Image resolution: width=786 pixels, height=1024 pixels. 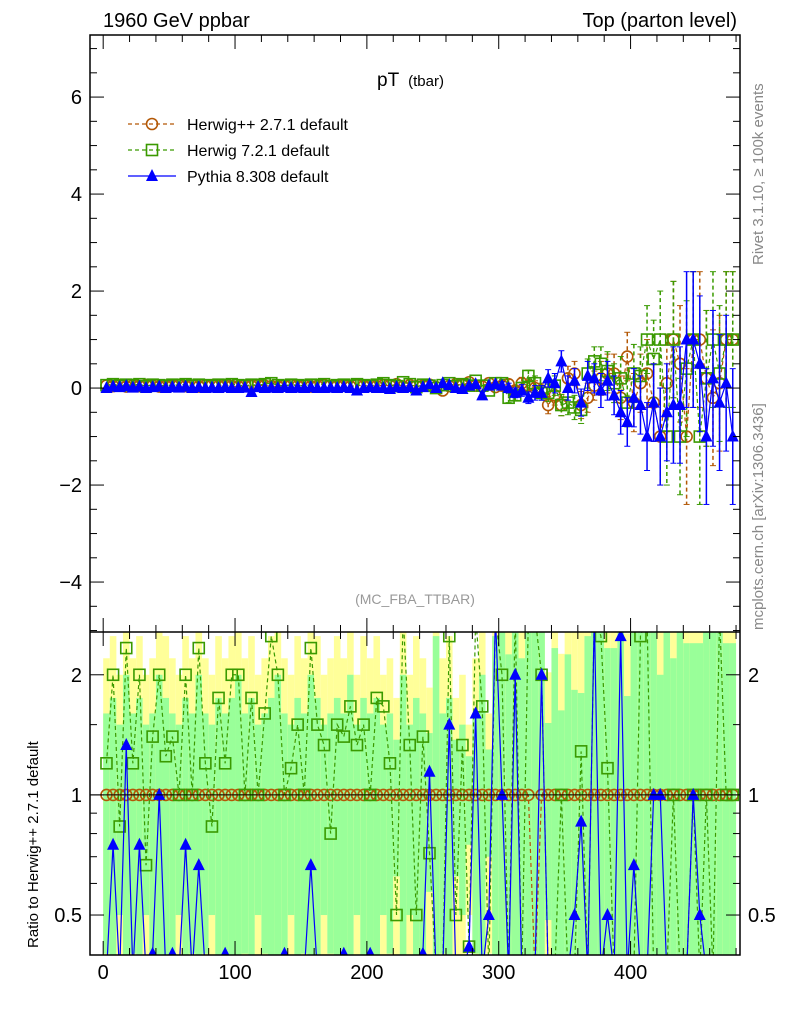 I want to click on y-tick-label: −2, so click(x=70, y=486).